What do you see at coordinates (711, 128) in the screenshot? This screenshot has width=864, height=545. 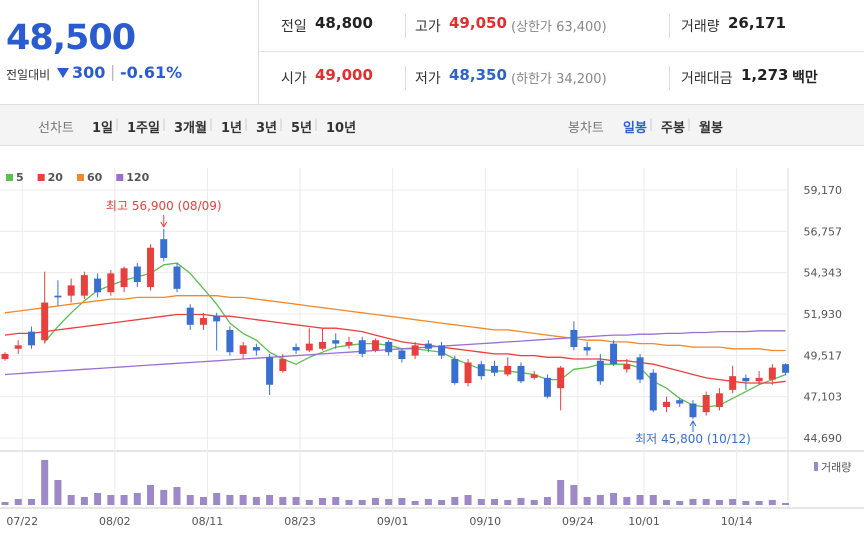 I see `period-button: 월봉` at bounding box center [711, 128].